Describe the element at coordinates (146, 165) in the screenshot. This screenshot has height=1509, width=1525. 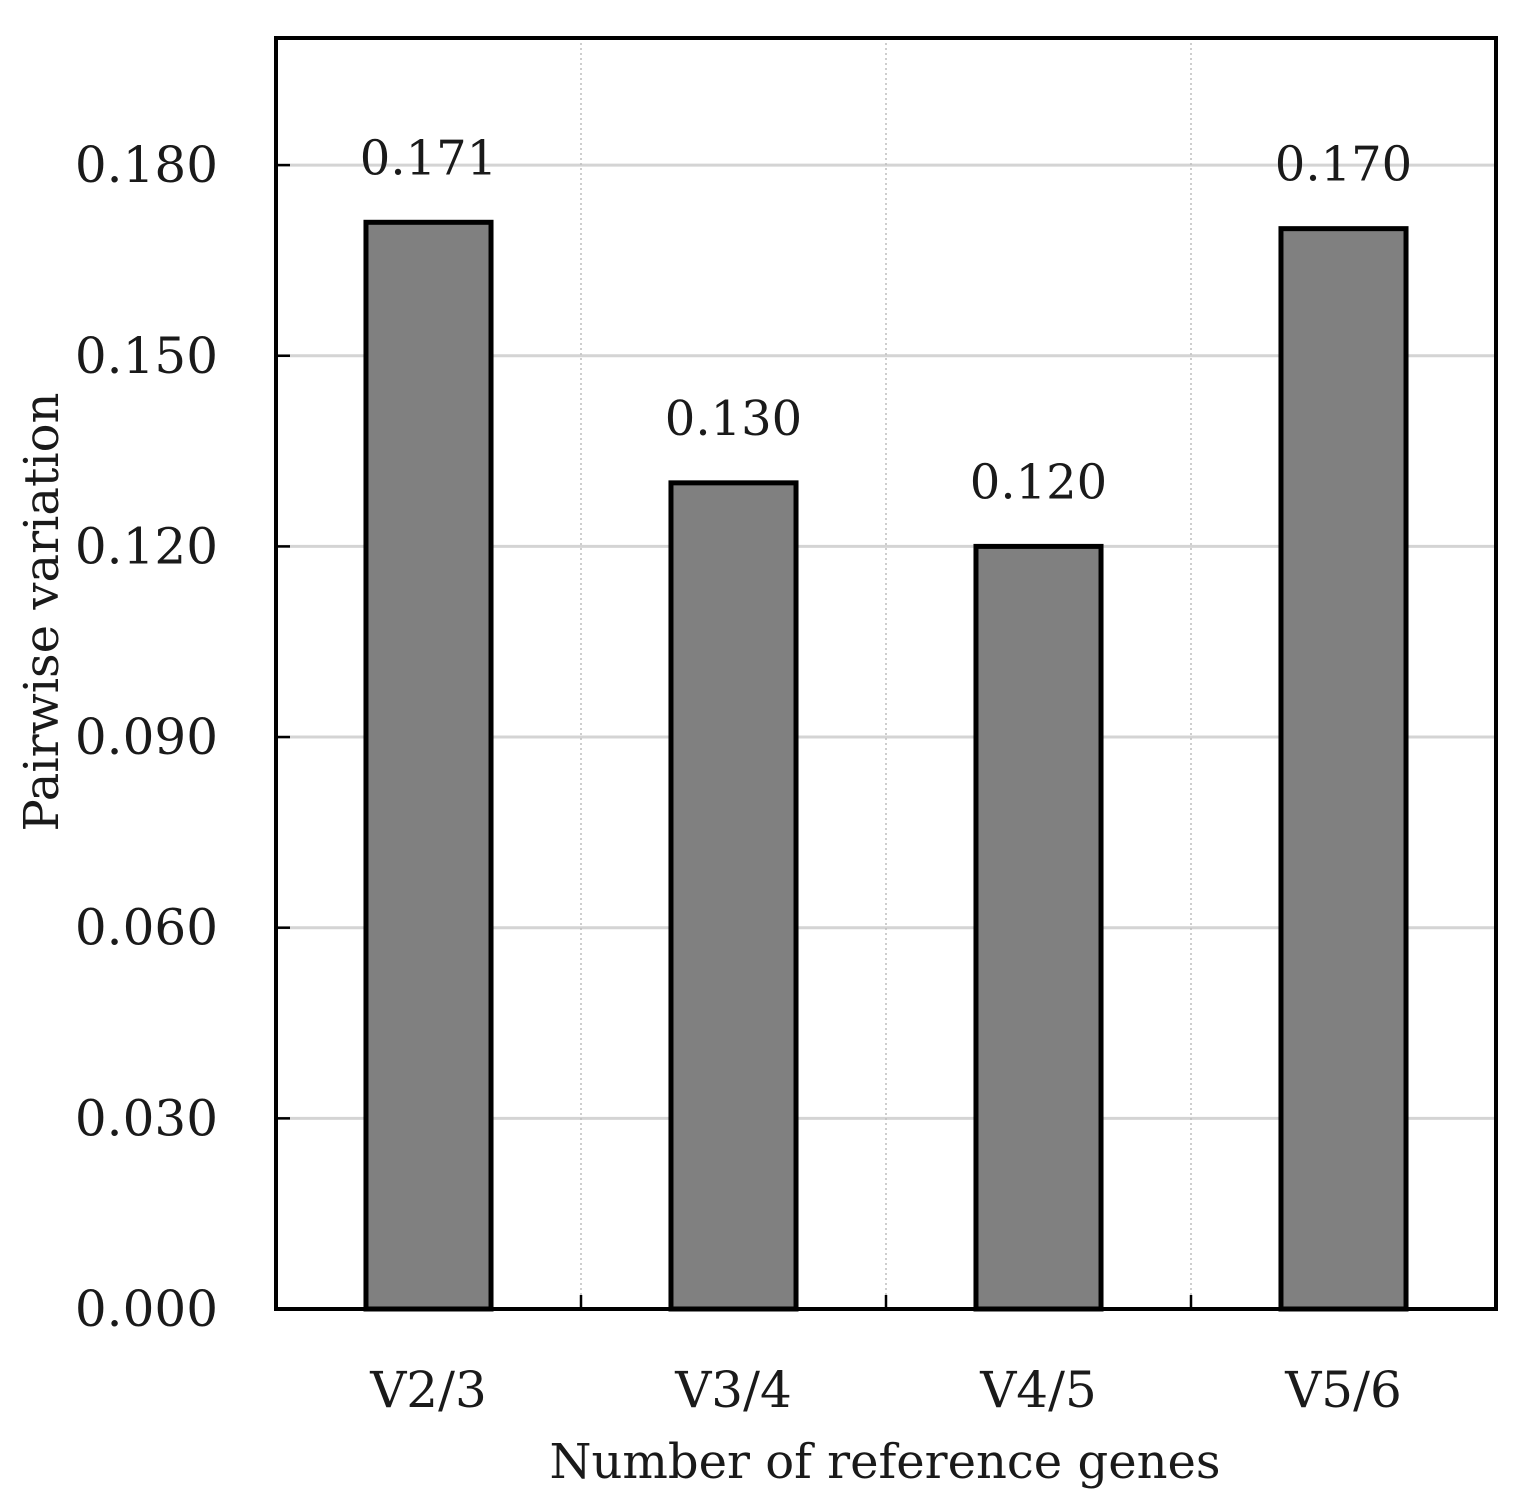
I see `y-tick-label: 0.180` at that location.